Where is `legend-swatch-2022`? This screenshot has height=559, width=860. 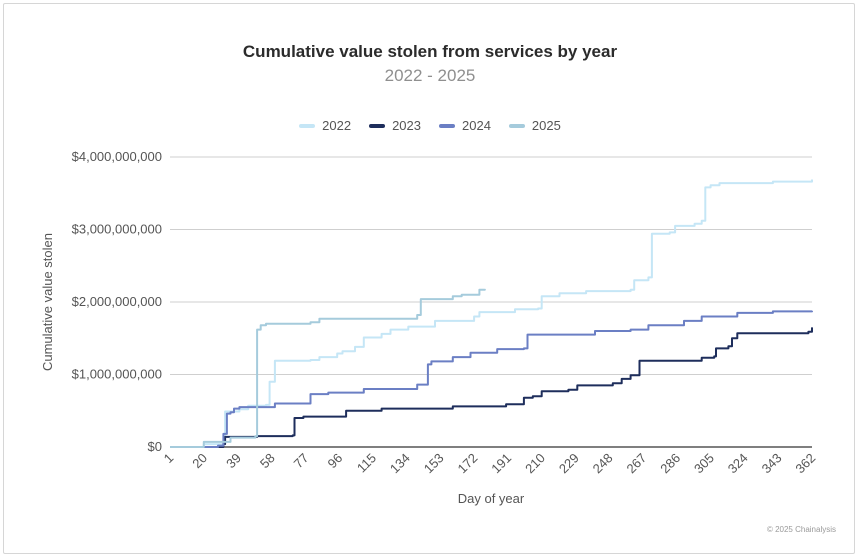
legend-swatch-2022 is located at coordinates (307, 125).